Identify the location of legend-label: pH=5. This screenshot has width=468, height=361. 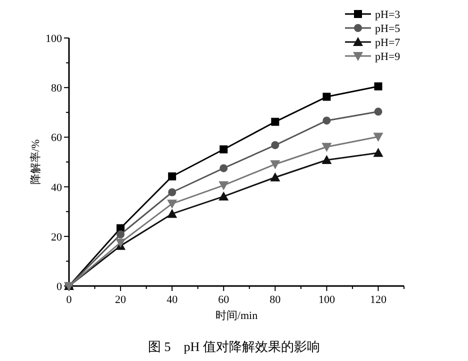
(388, 29).